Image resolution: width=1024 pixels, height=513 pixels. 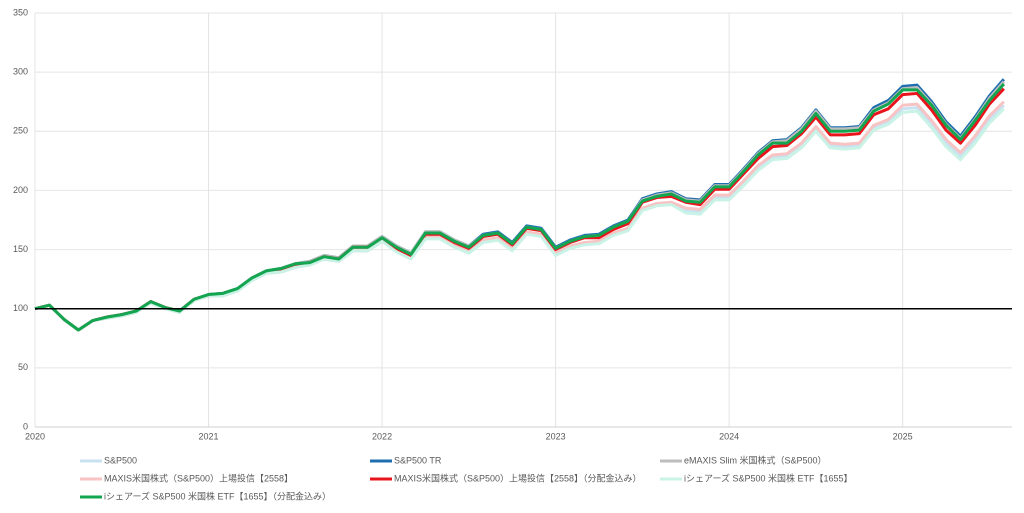 What do you see at coordinates (903, 436) in the screenshot?
I see `x-tick-label: 2025` at bounding box center [903, 436].